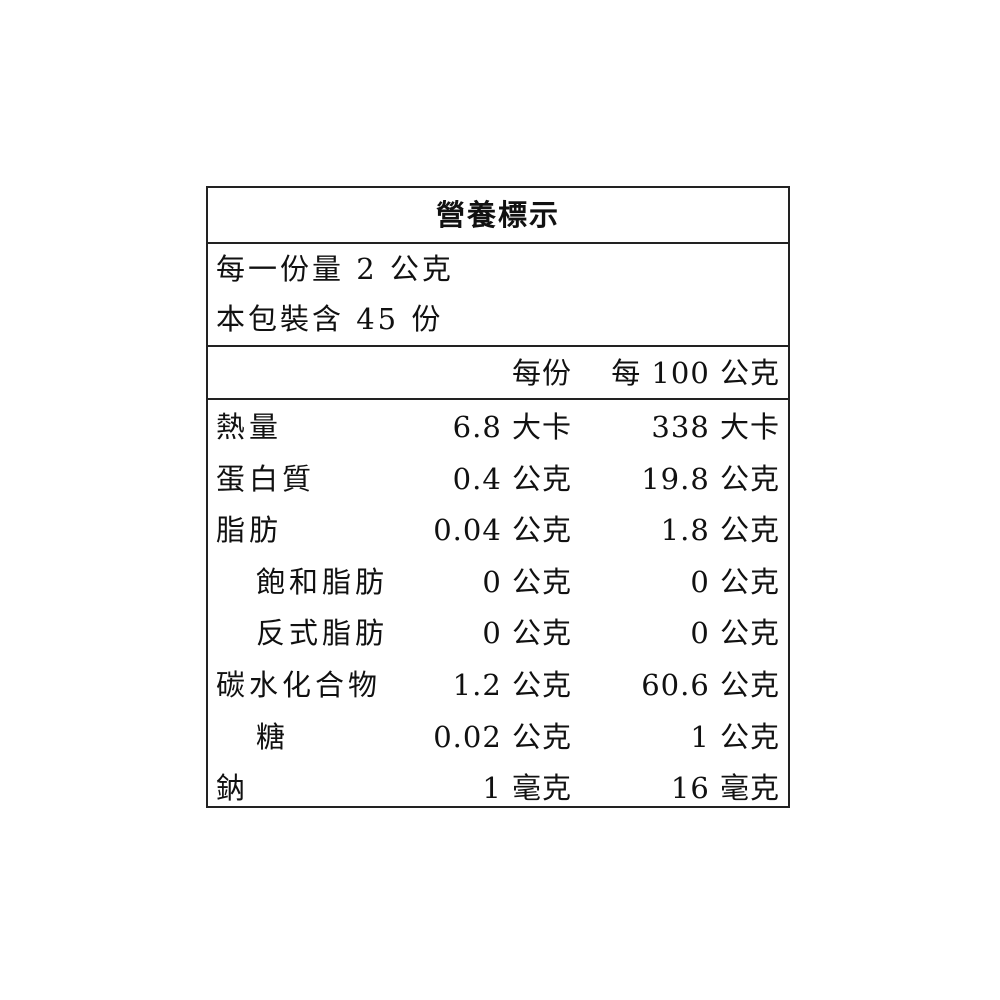 The width and height of the screenshot is (1000, 1000). I want to click on nutrient-name: 飽和脂肪, so click(322, 581).